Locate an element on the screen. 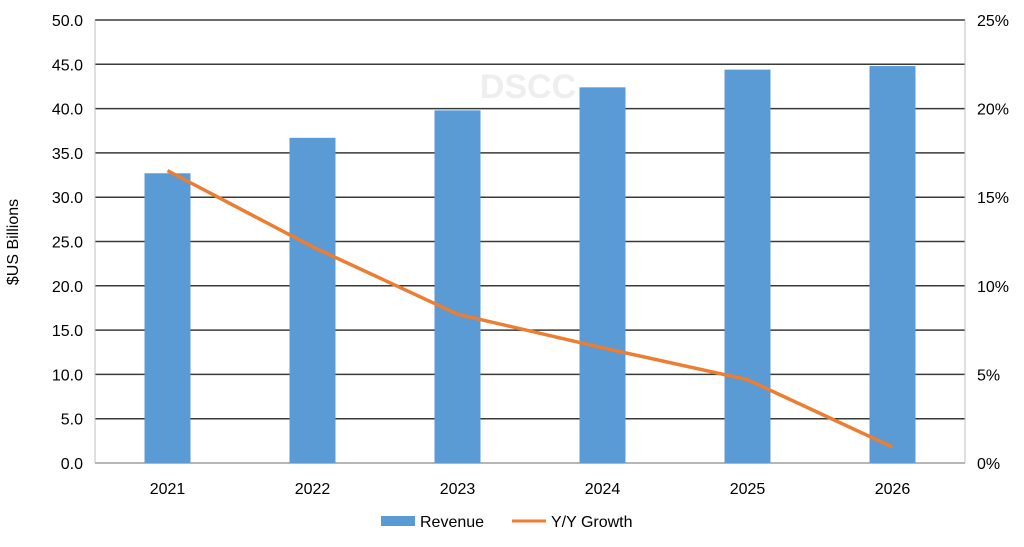 This screenshot has height=547, width=1024. legend-revenue-label: Revenue is located at coordinates (452, 522).